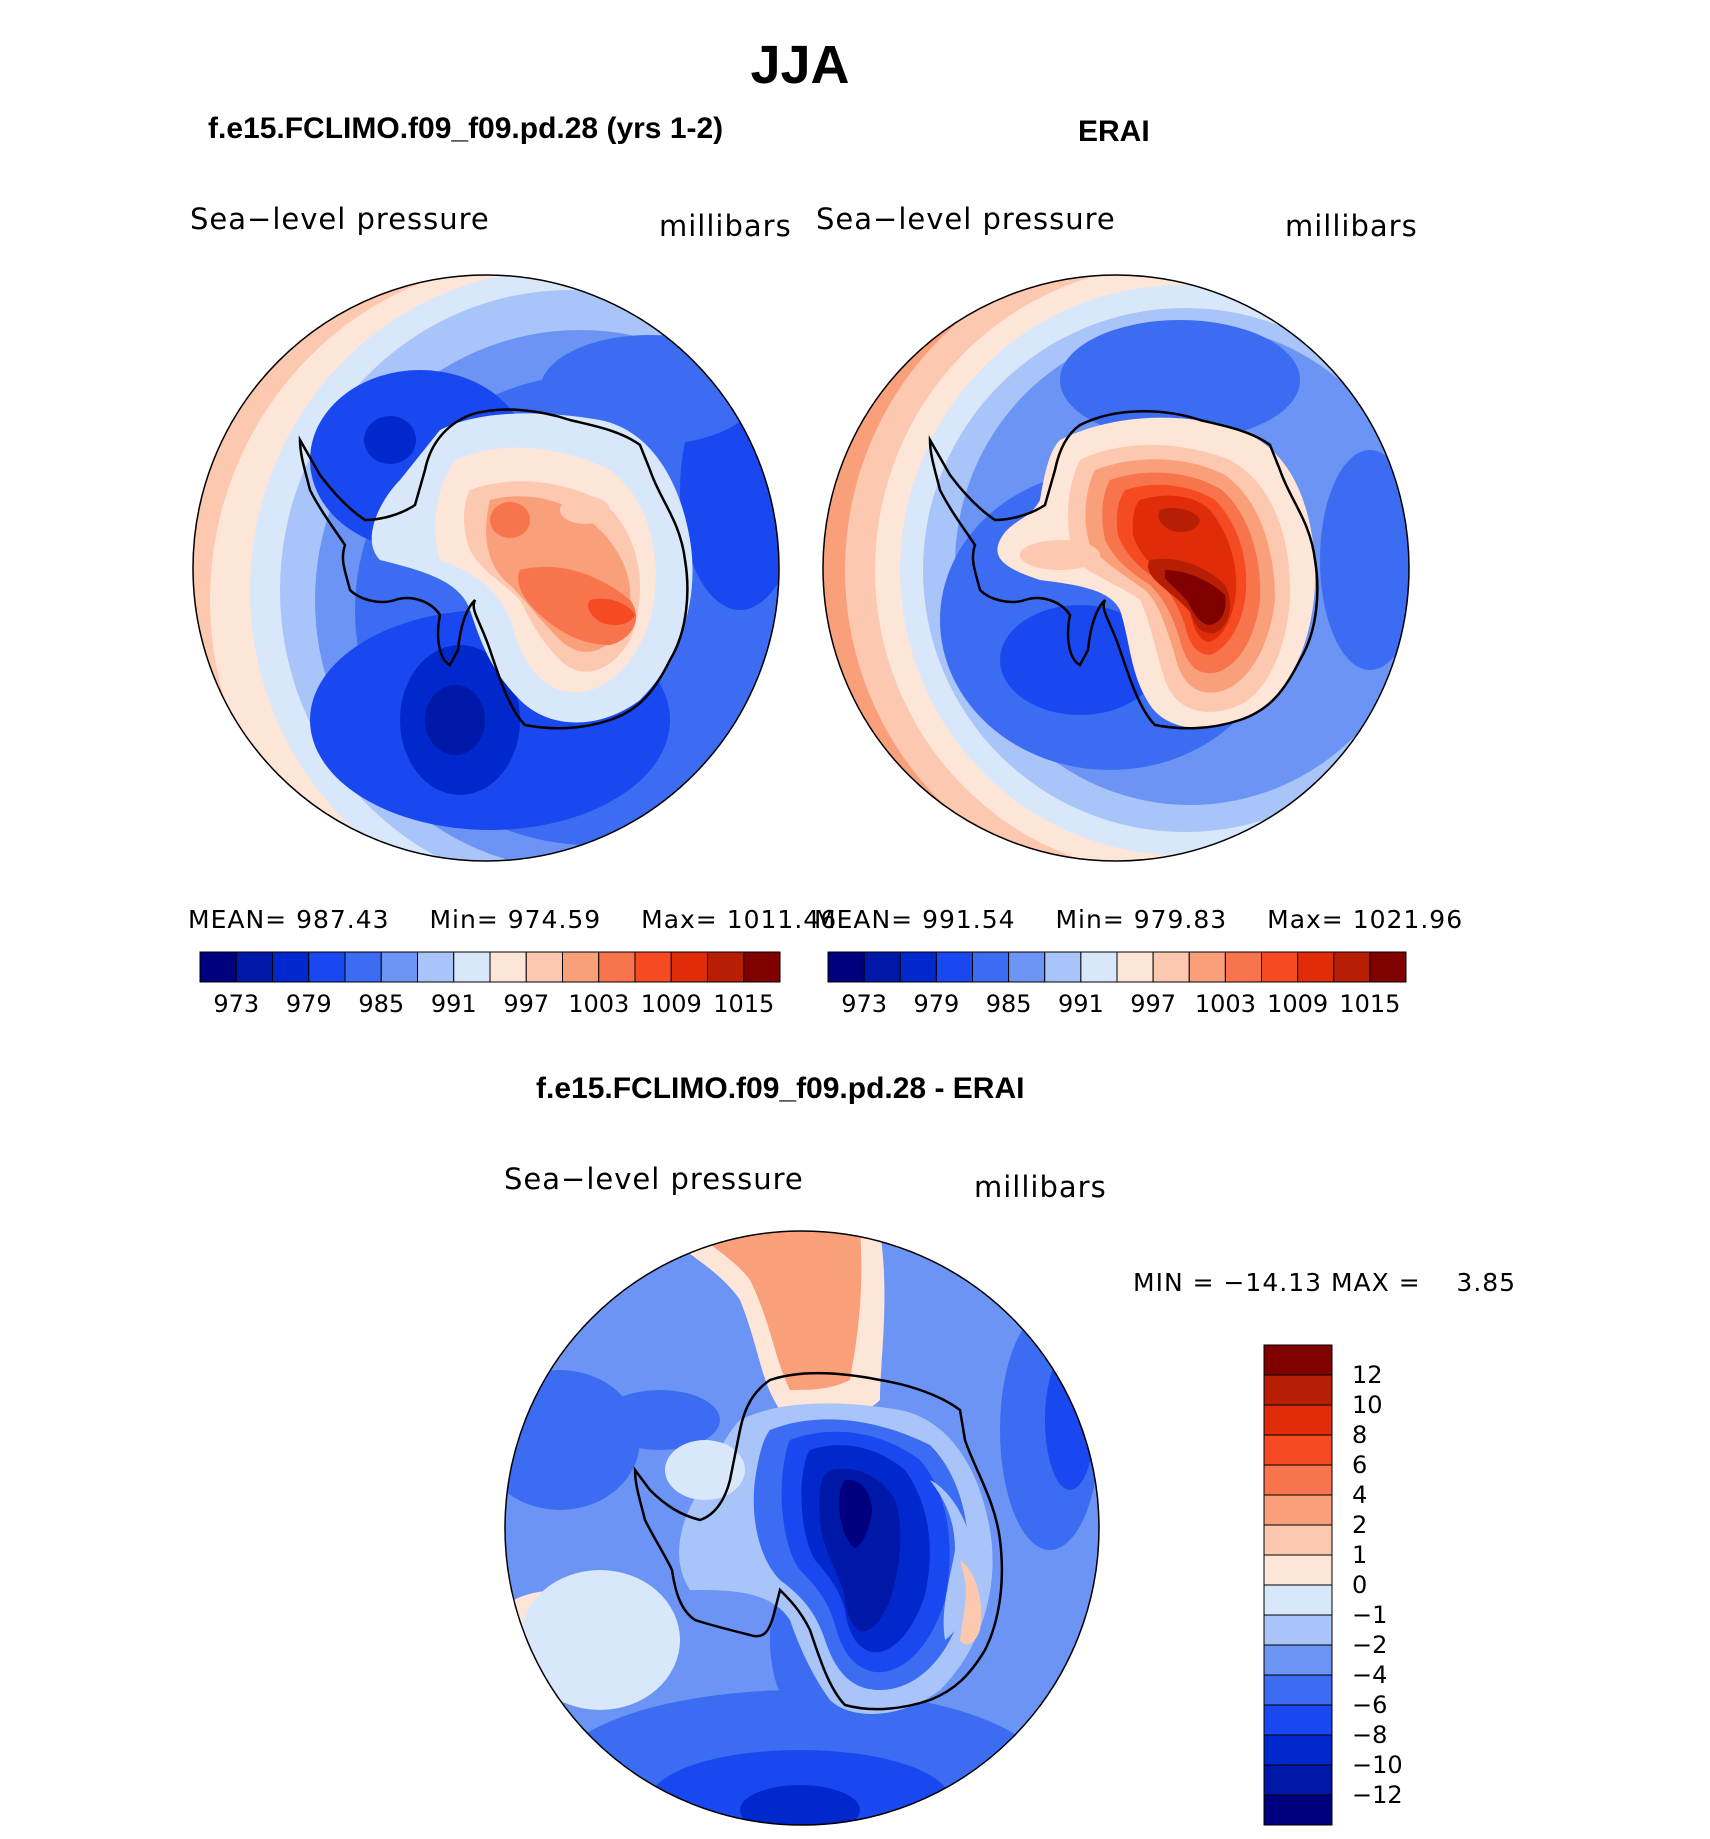 The width and height of the screenshot is (1710, 1839). What do you see at coordinates (936, 1004) in the screenshot?
I see `colorbar-erai-tick-label: 979` at bounding box center [936, 1004].